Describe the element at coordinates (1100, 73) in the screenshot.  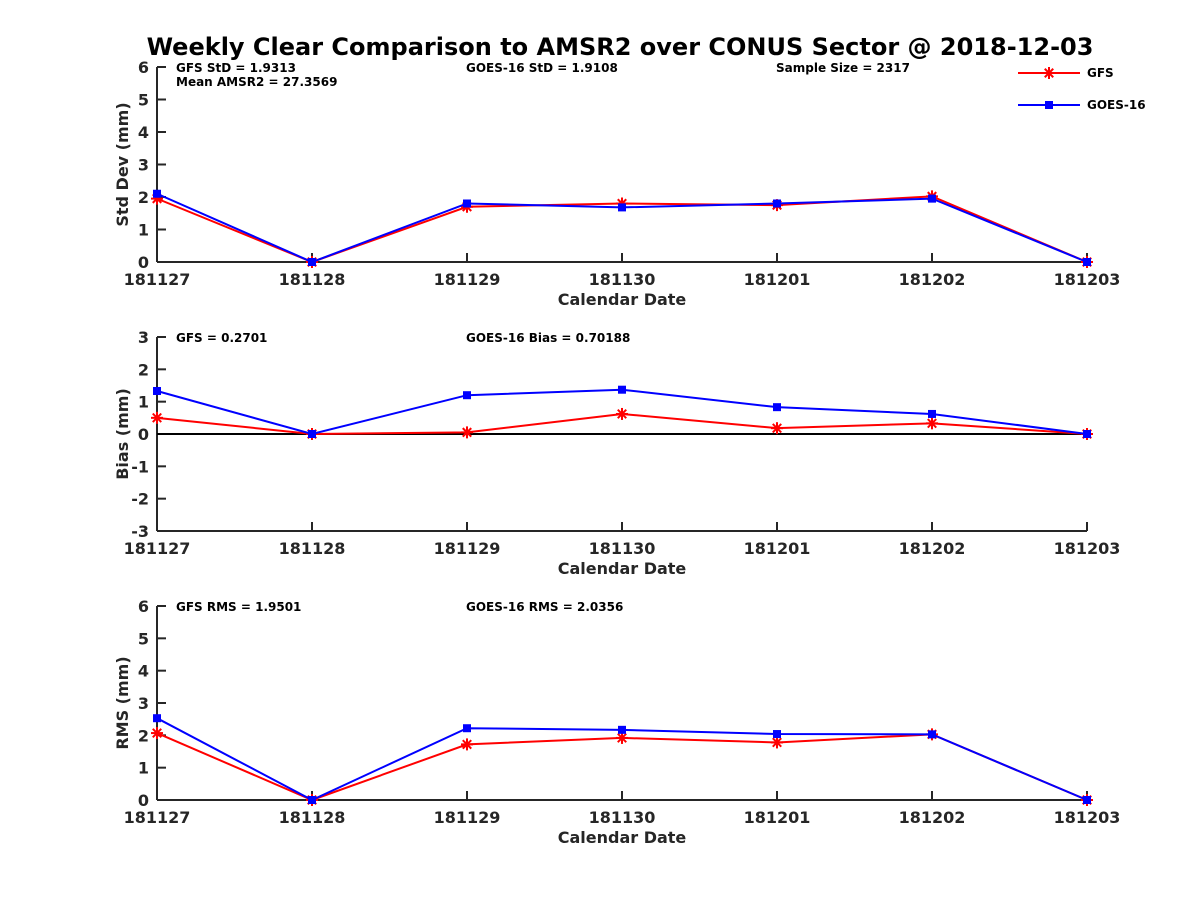
I see `legend-label: GFS` at that location.